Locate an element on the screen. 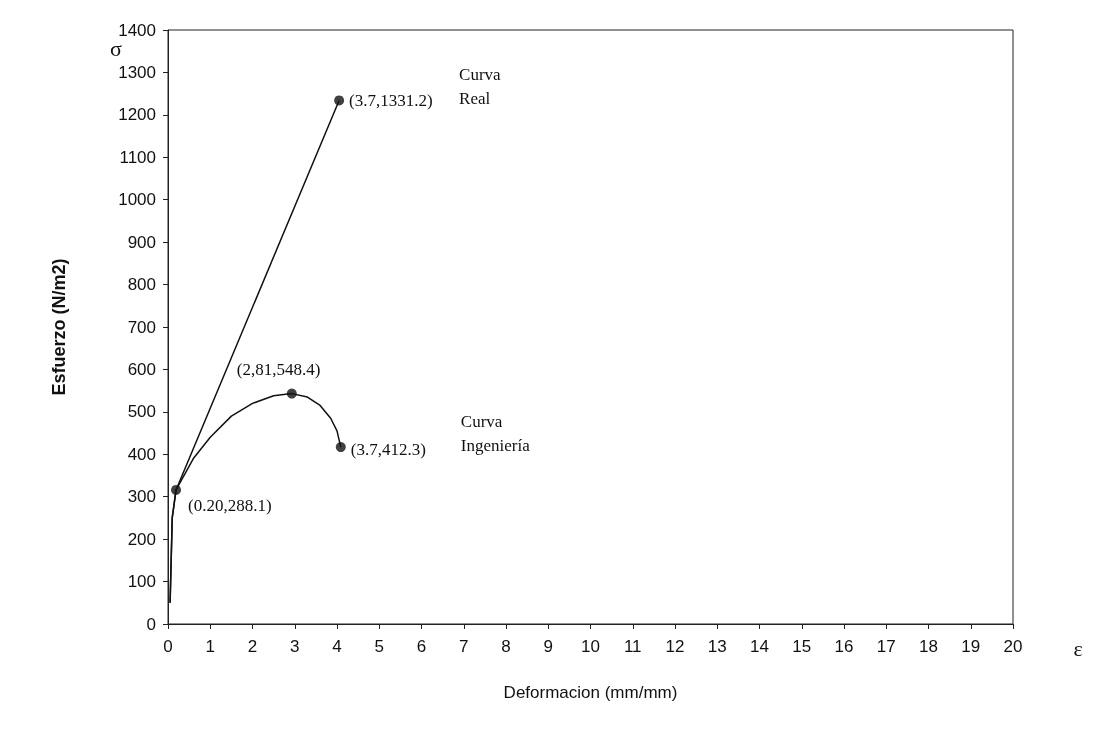  x-tick-label: 18 is located at coordinates (928, 646).